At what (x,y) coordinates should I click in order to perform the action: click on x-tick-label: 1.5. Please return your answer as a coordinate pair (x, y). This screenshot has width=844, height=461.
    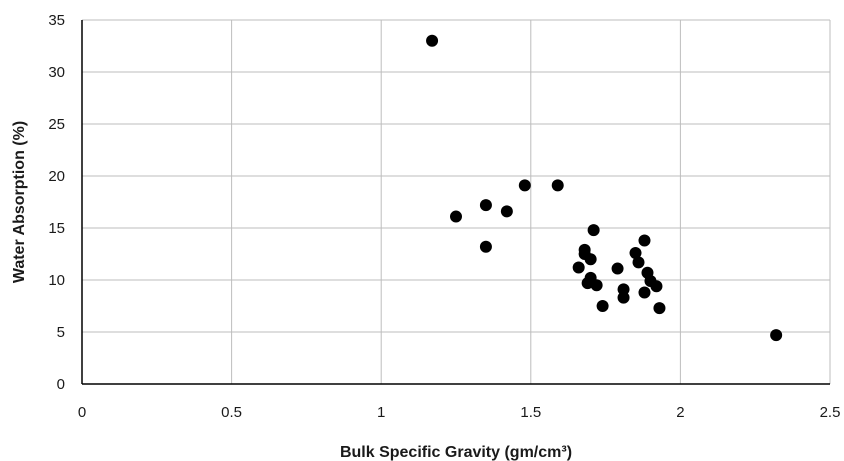
    Looking at the image, I should click on (530, 412).